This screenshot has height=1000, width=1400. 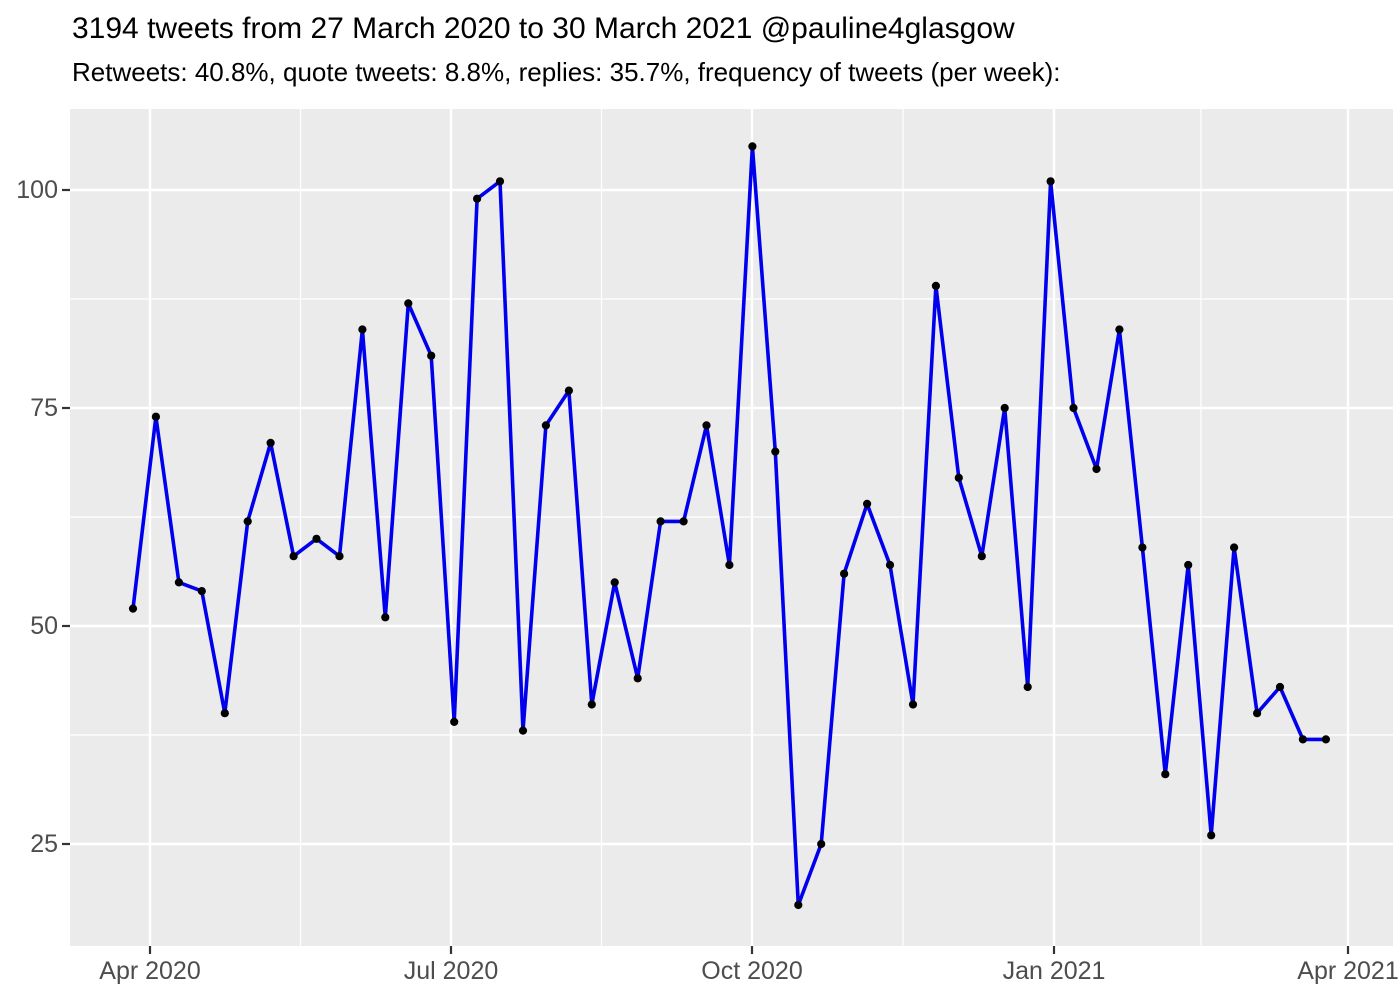 I want to click on x-axis-label: Jan 2021, so click(x=1054, y=971).